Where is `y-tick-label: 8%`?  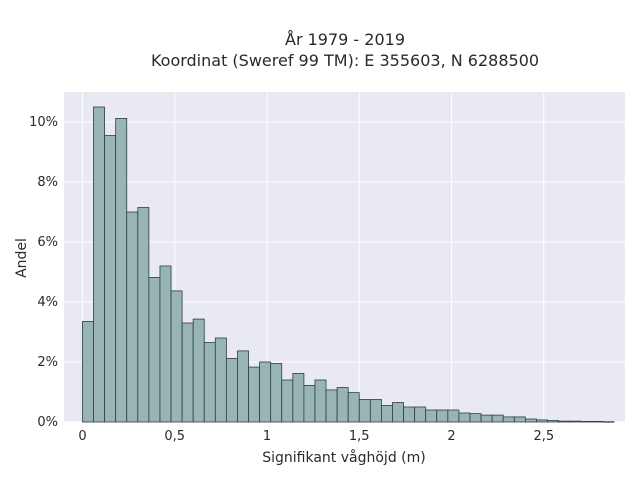 y-tick-label: 8% is located at coordinates (47, 182).